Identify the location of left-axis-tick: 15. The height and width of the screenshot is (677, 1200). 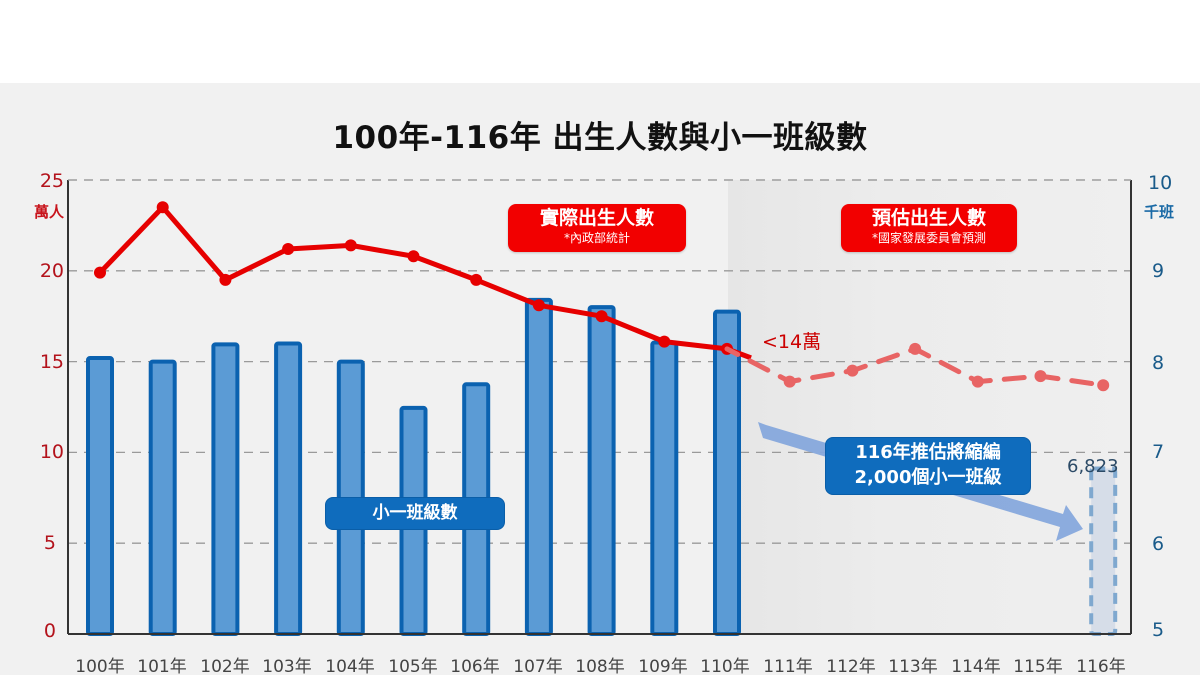
(51, 362).